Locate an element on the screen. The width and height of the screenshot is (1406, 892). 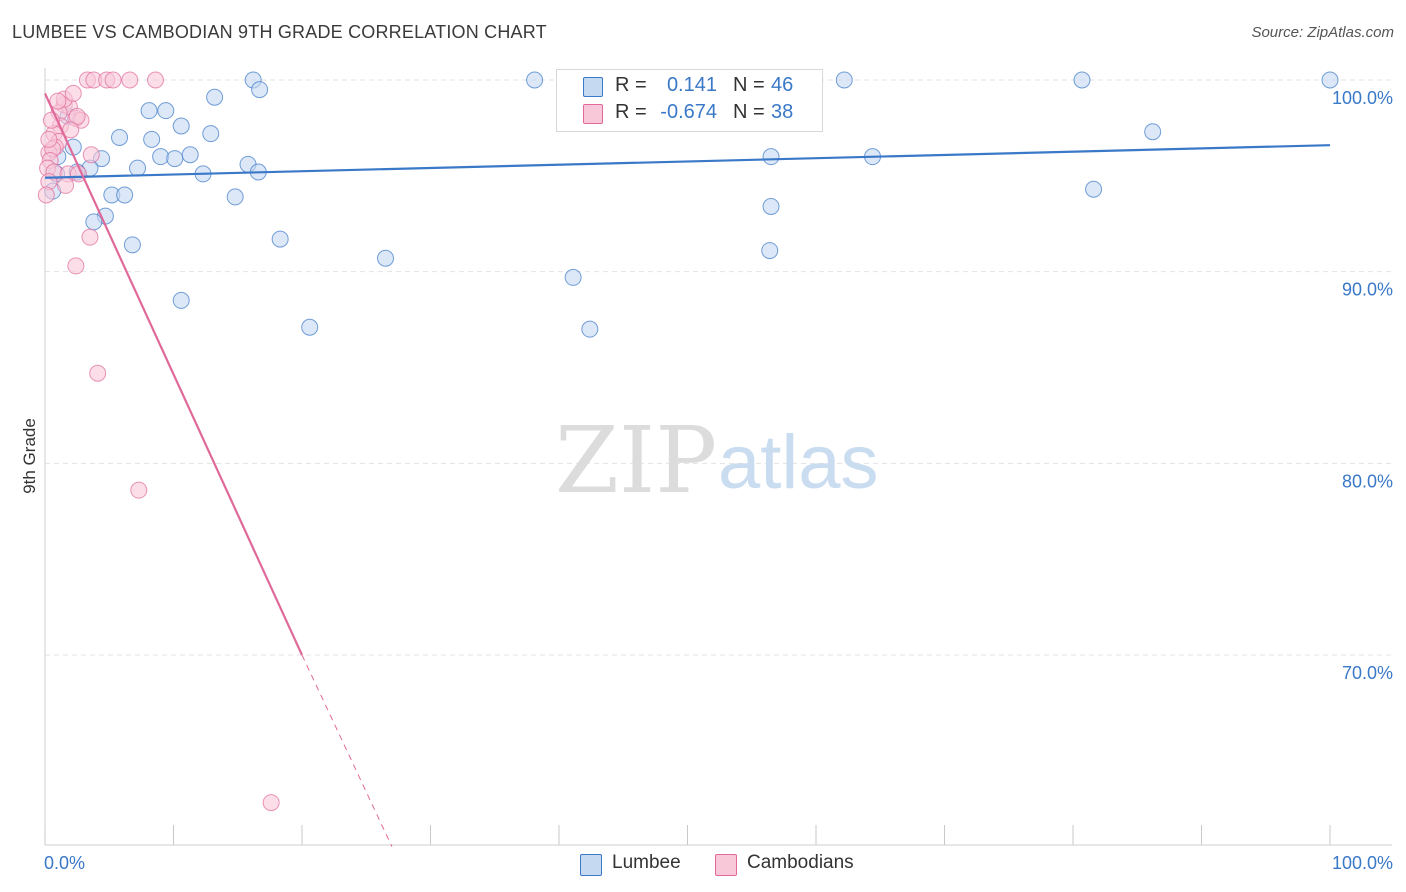
watermark-layer: ZIP atlas is located at coordinates (717, 460).